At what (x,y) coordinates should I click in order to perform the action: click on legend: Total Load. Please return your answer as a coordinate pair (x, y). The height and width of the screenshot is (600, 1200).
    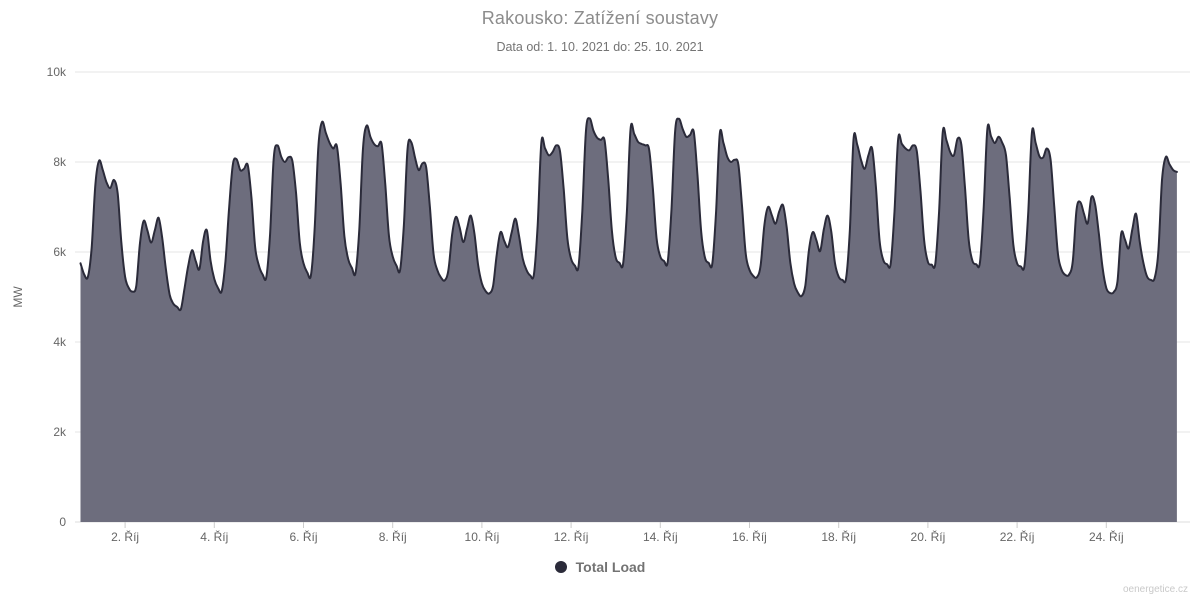
    Looking at the image, I should click on (600, 567).